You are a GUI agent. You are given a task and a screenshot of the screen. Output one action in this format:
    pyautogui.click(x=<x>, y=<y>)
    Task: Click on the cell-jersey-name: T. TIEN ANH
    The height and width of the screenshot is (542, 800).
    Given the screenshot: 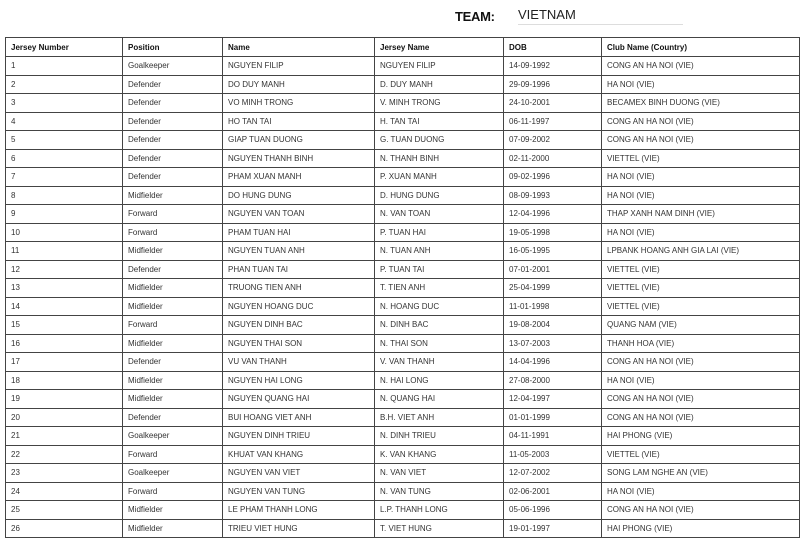 What is the action you would take?
    pyautogui.click(x=439, y=288)
    